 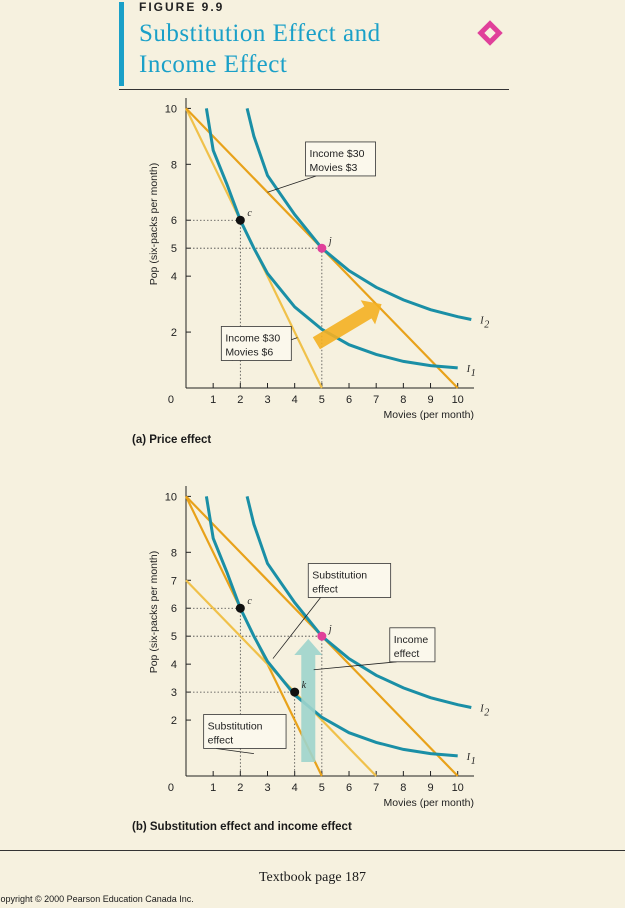 I want to click on figure-title-line2: Income Effect, so click(x=213, y=64).